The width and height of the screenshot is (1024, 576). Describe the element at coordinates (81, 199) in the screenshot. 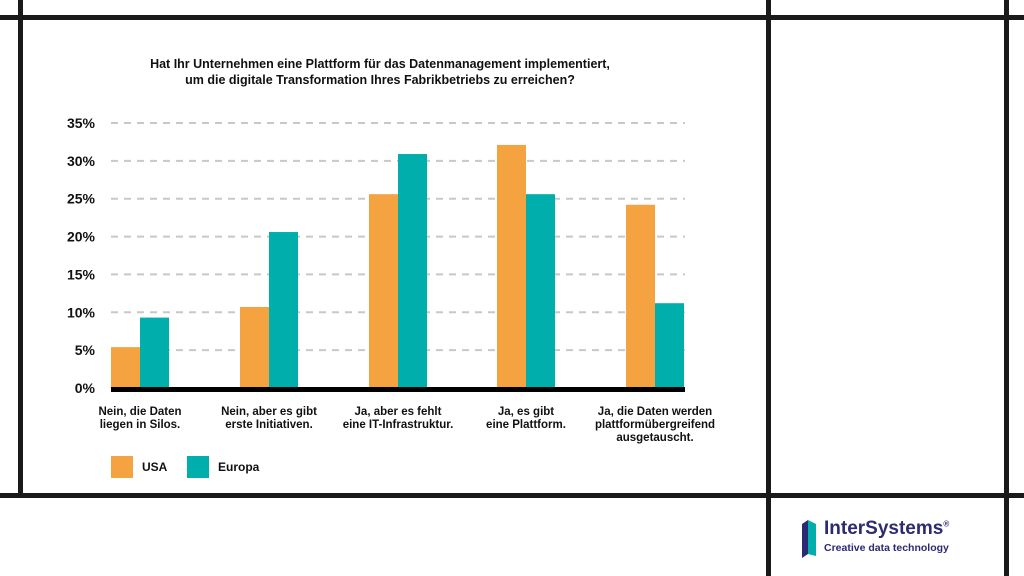

I see `y-tick-label: 25%` at that location.